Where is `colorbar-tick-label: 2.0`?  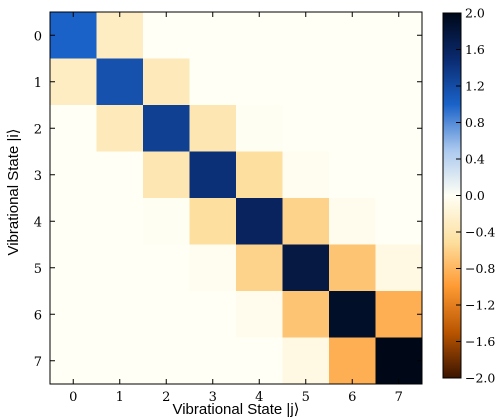
colorbar-tick-label: 2.0 is located at coordinates (475, 13).